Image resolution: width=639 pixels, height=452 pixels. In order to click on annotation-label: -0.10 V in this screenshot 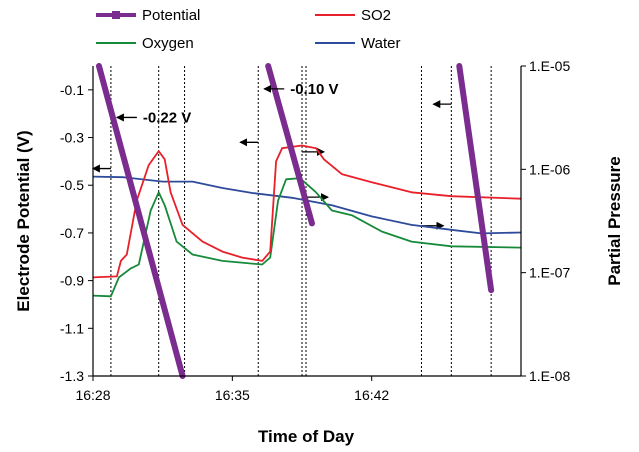, I will do `click(314, 89)`.